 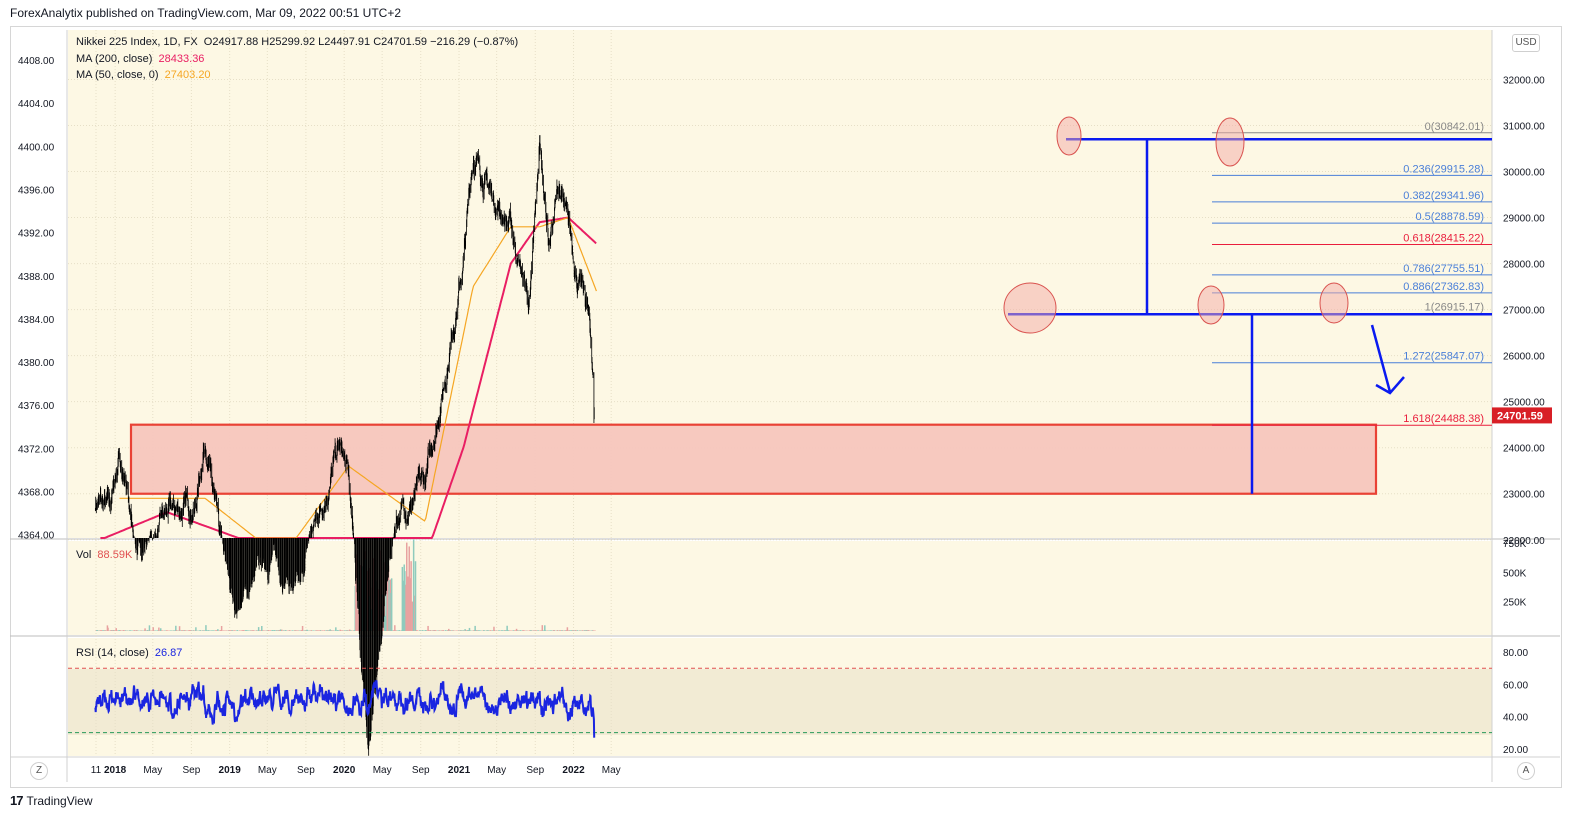 What do you see at coordinates (1443, 287) in the screenshot?
I see `fib-level-label: 0.886(27362.83)` at bounding box center [1443, 287].